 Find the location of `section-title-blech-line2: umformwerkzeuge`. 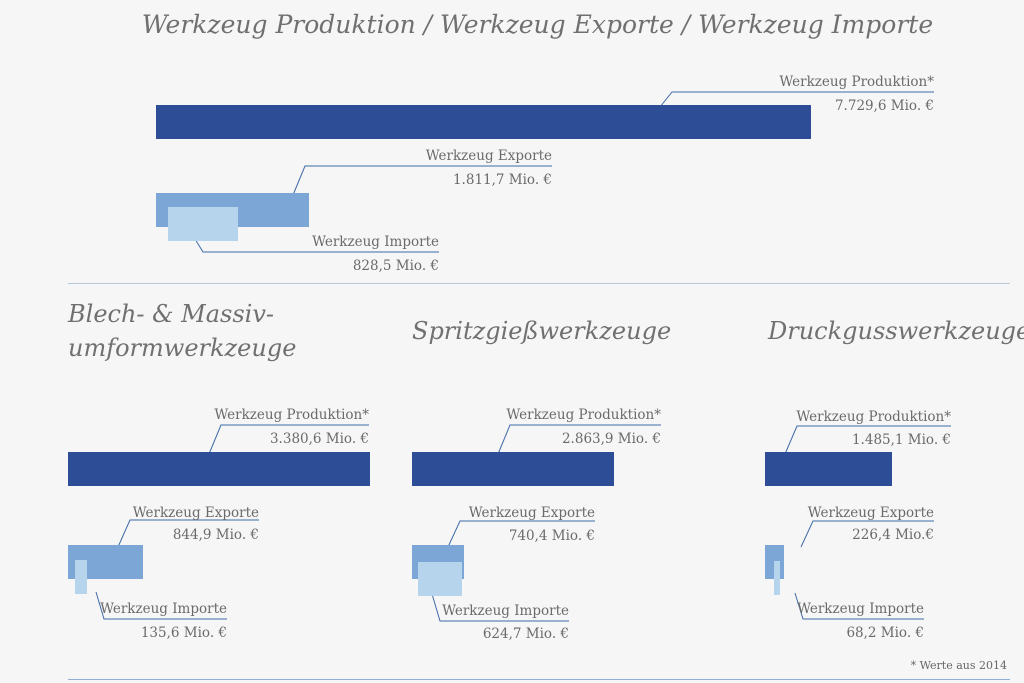

section-title-blech-line2: umformwerkzeuge is located at coordinates (182, 348).